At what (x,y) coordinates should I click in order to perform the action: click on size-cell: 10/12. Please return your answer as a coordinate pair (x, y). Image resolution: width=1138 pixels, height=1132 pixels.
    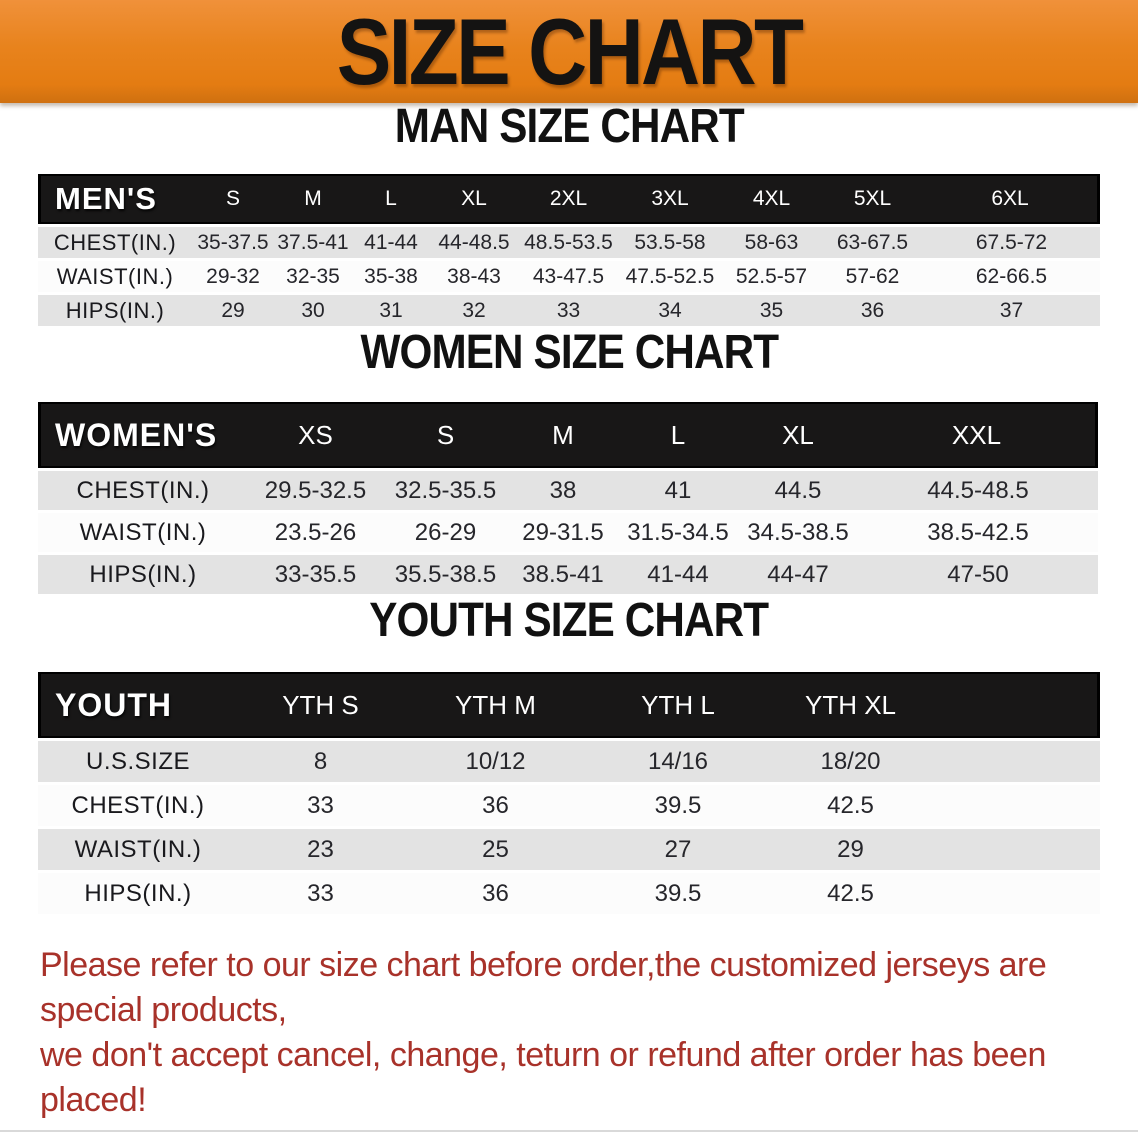
    Looking at the image, I should click on (495, 761).